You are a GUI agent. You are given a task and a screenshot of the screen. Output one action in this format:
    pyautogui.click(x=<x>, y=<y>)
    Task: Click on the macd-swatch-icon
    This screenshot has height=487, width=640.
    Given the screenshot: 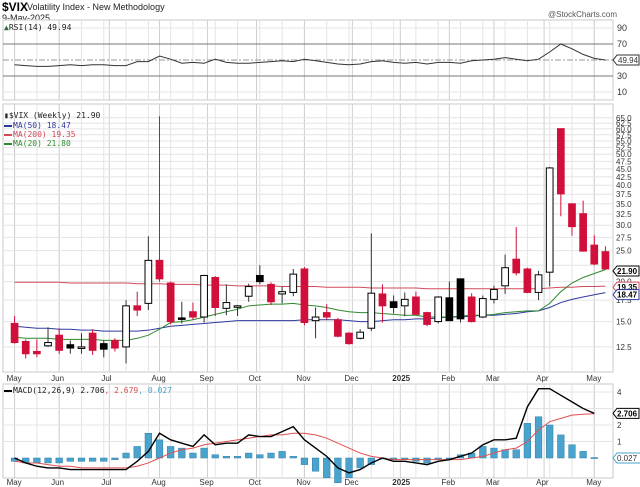 What is the action you would take?
    pyautogui.click(x=8, y=390)
    